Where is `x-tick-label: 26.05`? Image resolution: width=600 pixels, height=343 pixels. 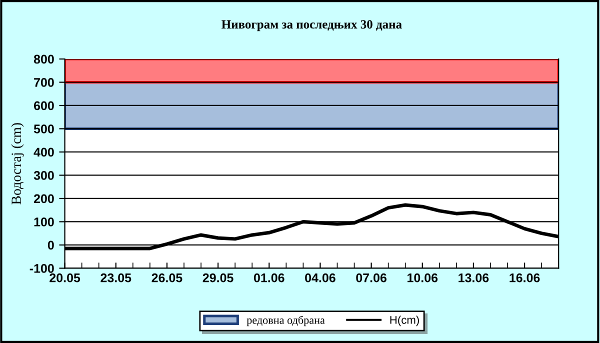 x-tick-label: 26.05 is located at coordinates (167, 277).